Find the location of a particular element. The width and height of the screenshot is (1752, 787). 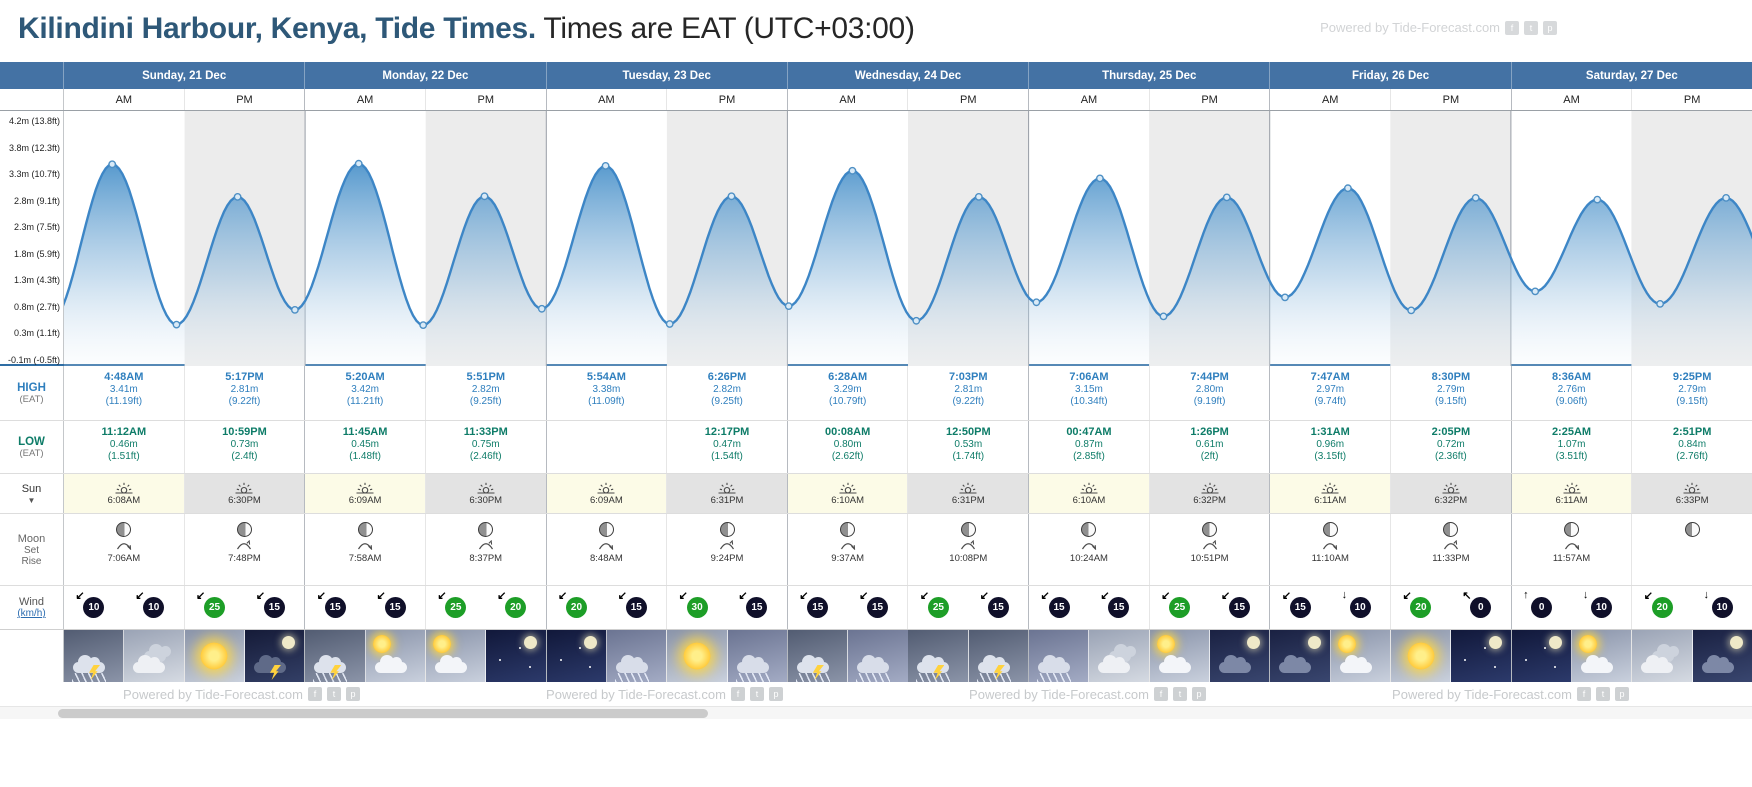

star-shape is located at coordinates (590, 667).